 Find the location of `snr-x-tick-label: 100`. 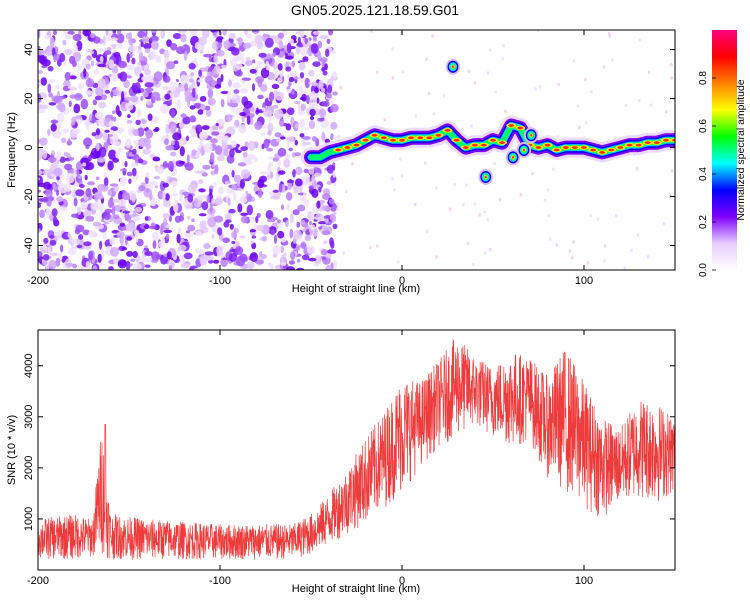

snr-x-tick-label: 100 is located at coordinates (584, 581).